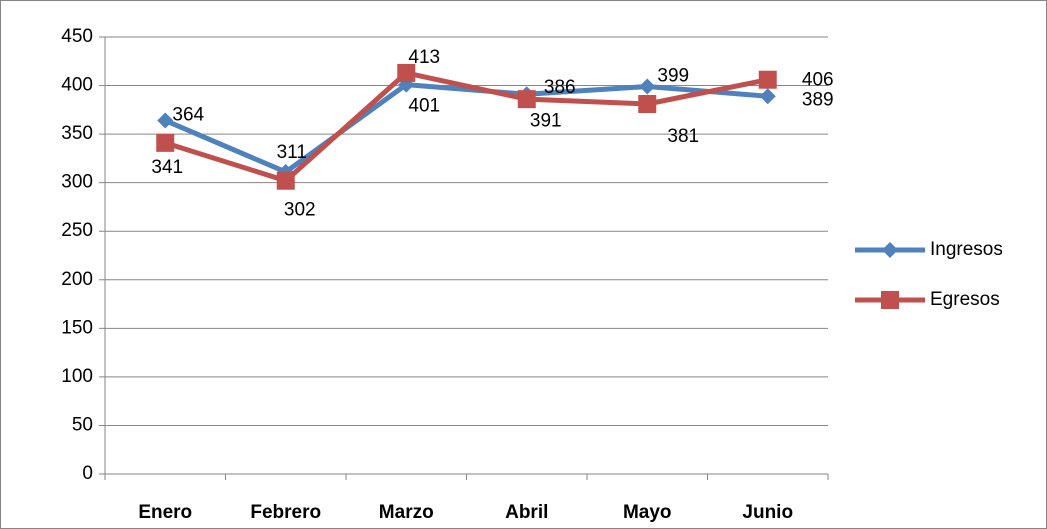 This screenshot has height=529, width=1047. Describe the element at coordinates (77, 230) in the screenshot. I see `y-tick-label: 250` at that location.